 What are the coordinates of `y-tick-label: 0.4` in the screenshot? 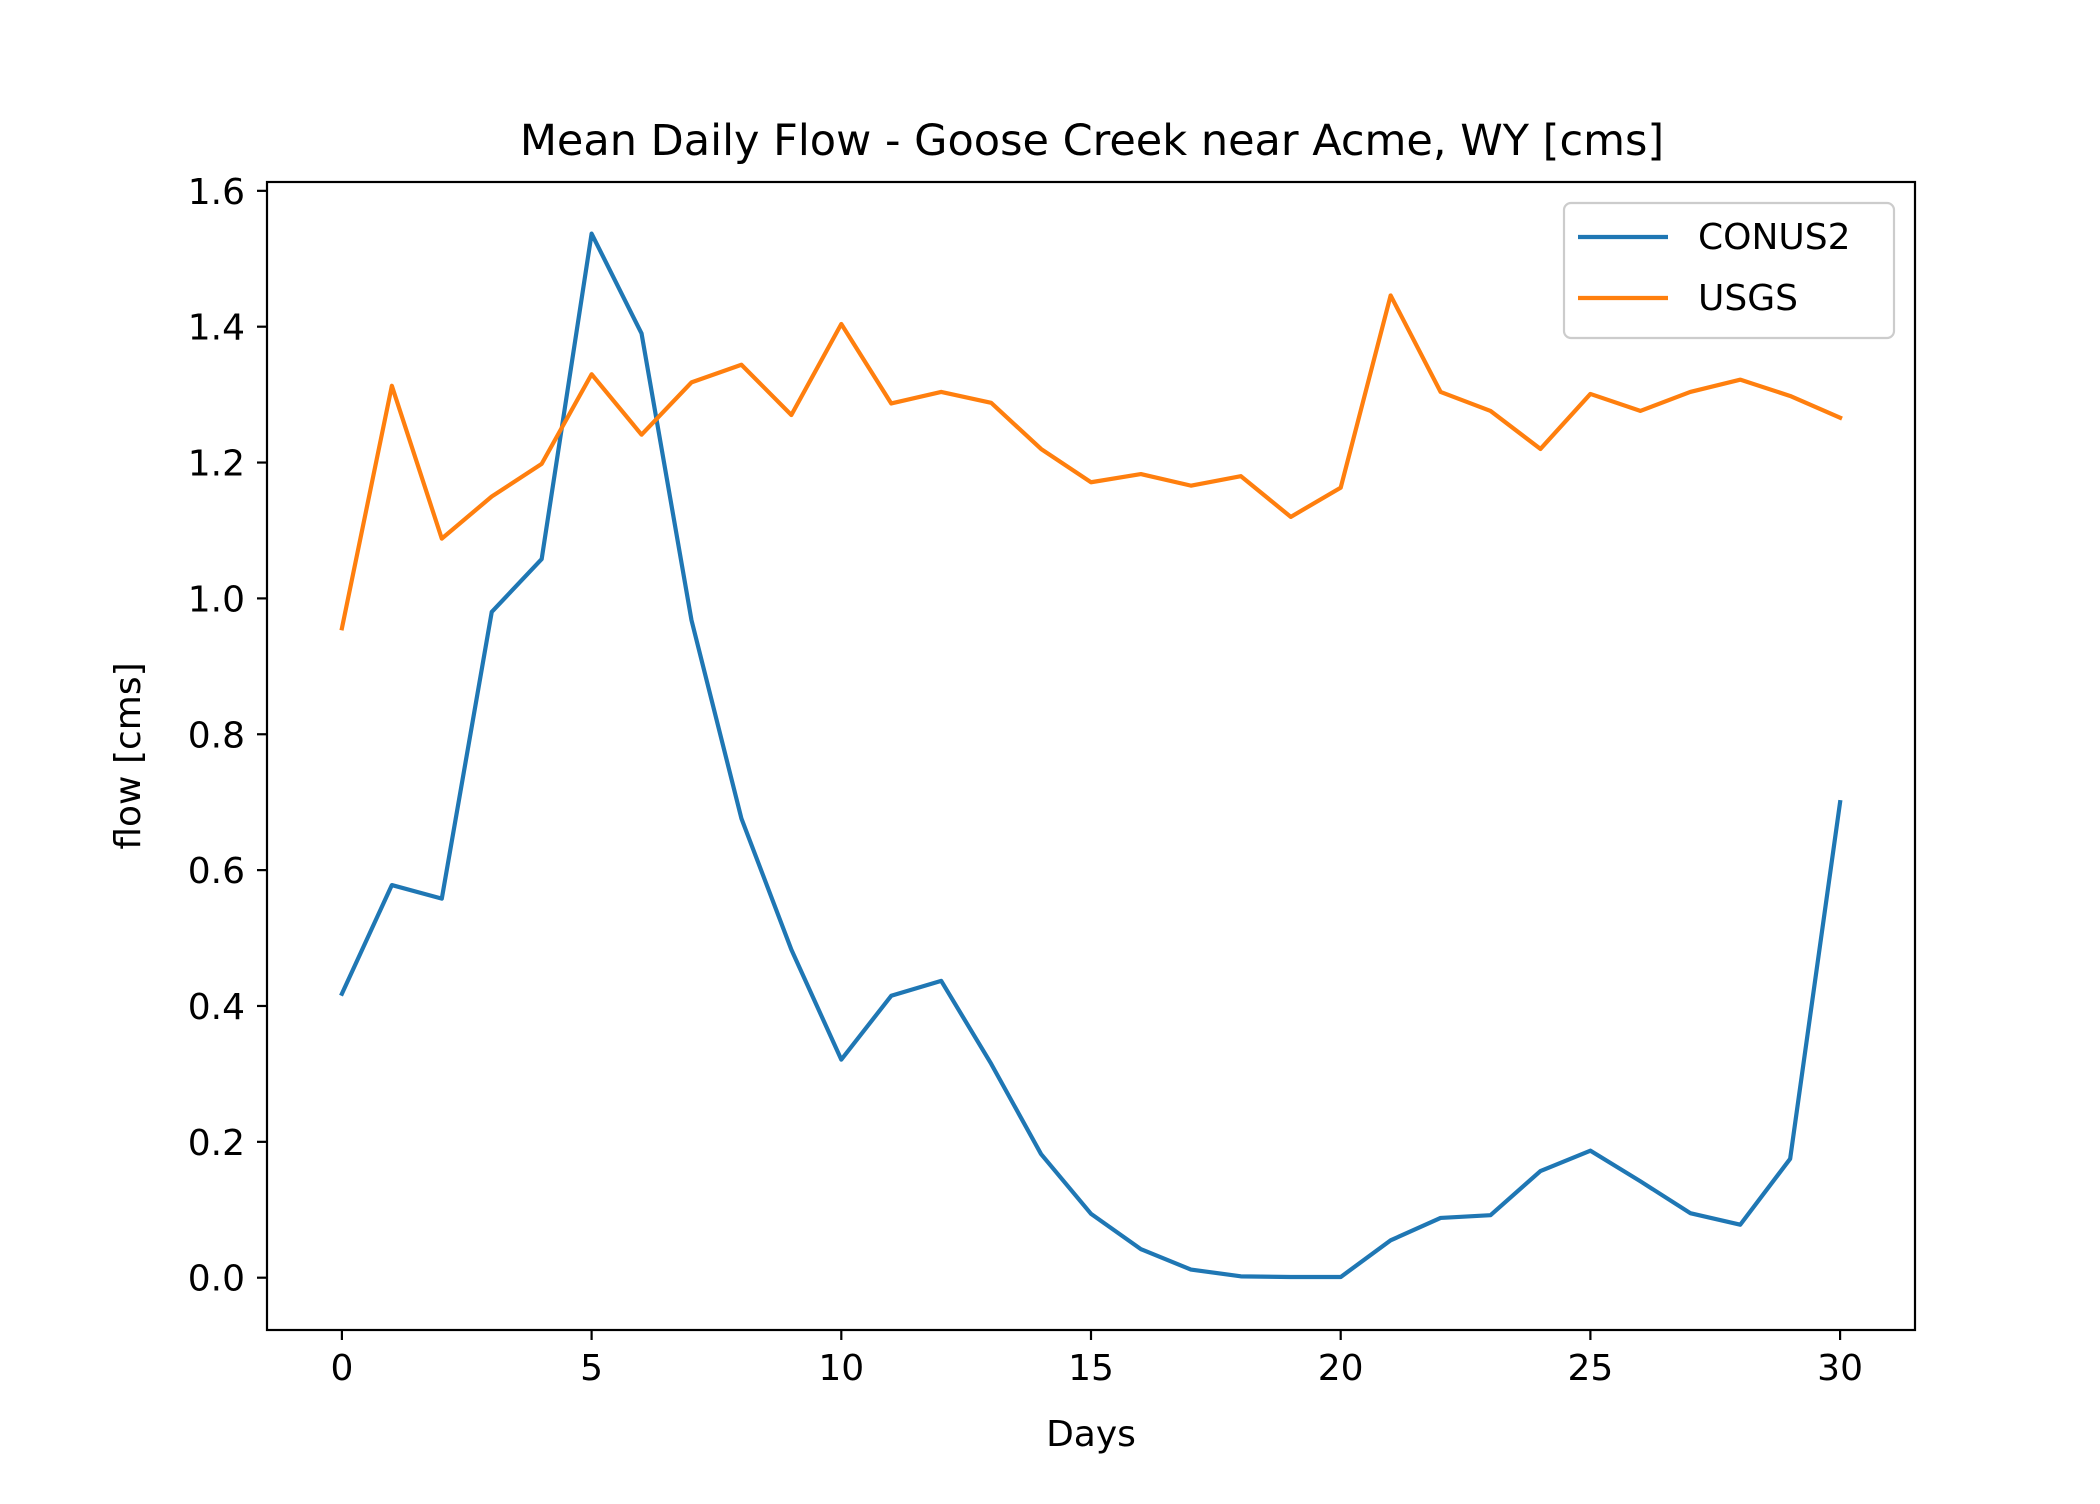 It's located at (216, 1007).